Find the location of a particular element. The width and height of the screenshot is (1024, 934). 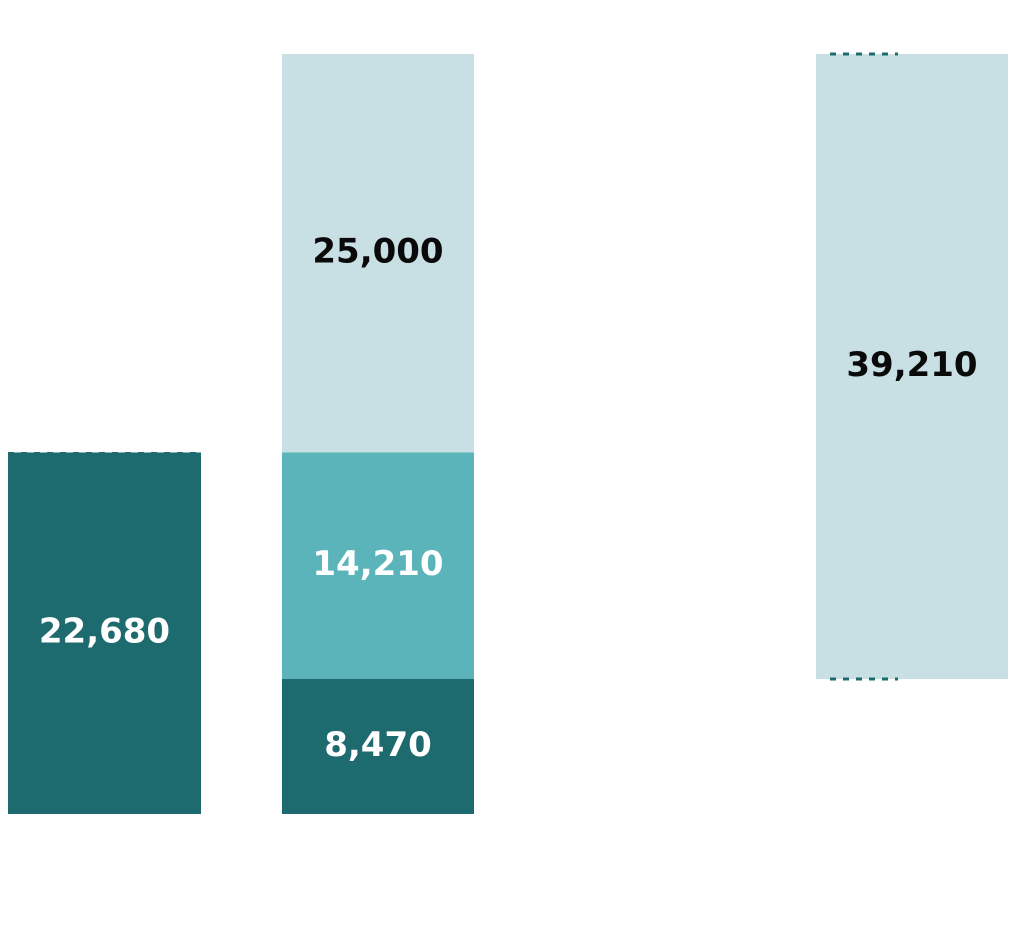

bar-segment-col1-series1 is located at coordinates (104, 633).